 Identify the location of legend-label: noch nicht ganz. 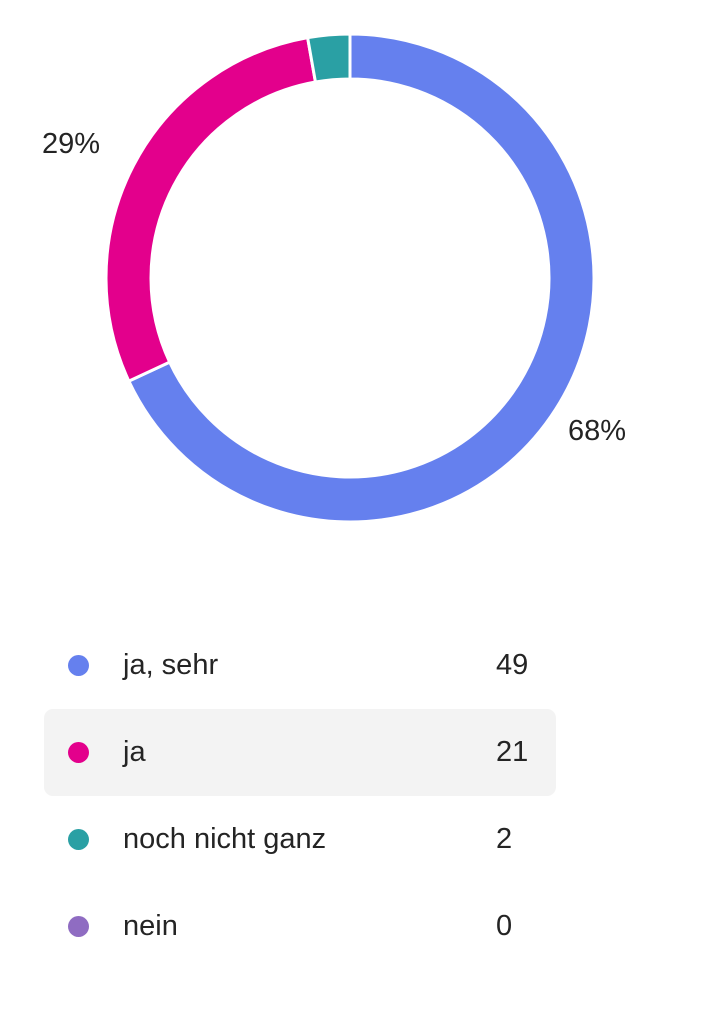
(225, 839).